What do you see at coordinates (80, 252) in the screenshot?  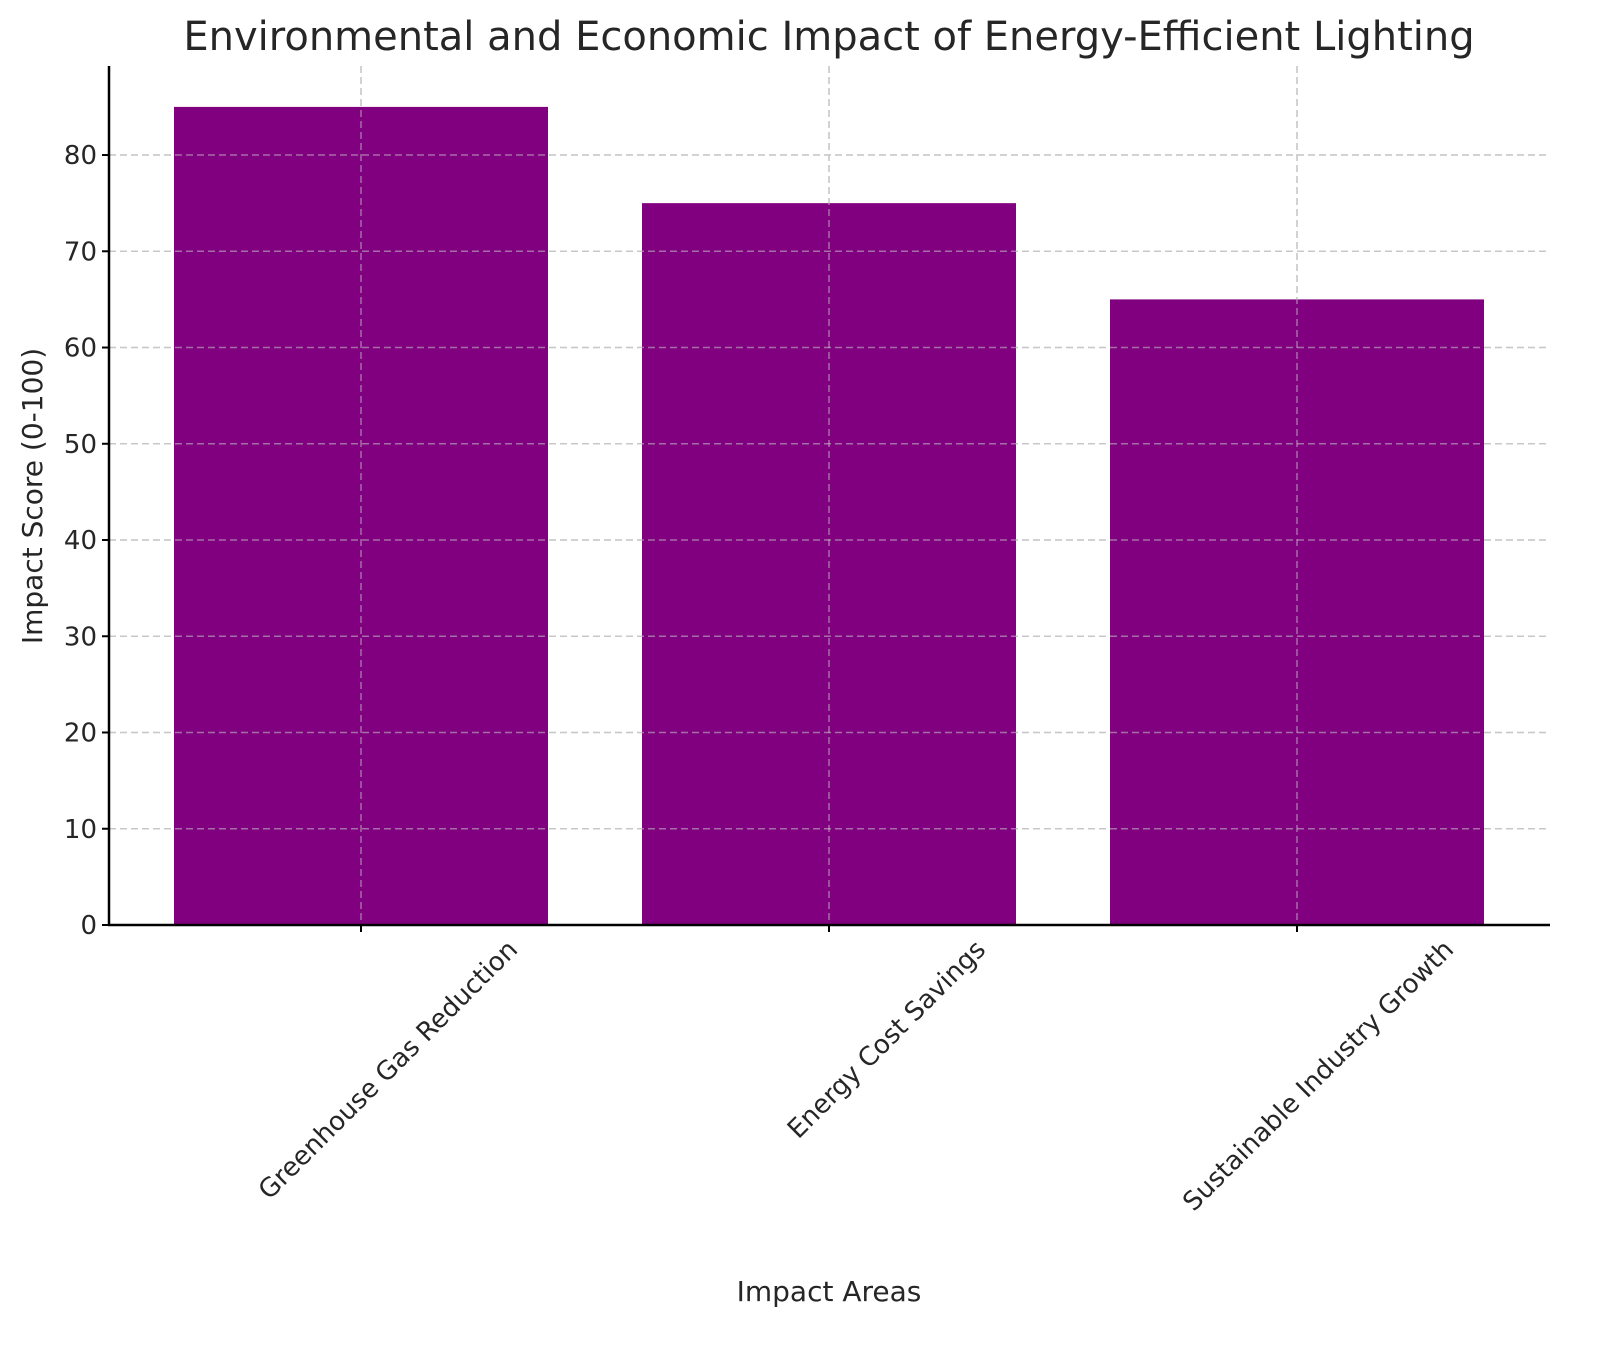 I see `y-tick-label: 70` at bounding box center [80, 252].